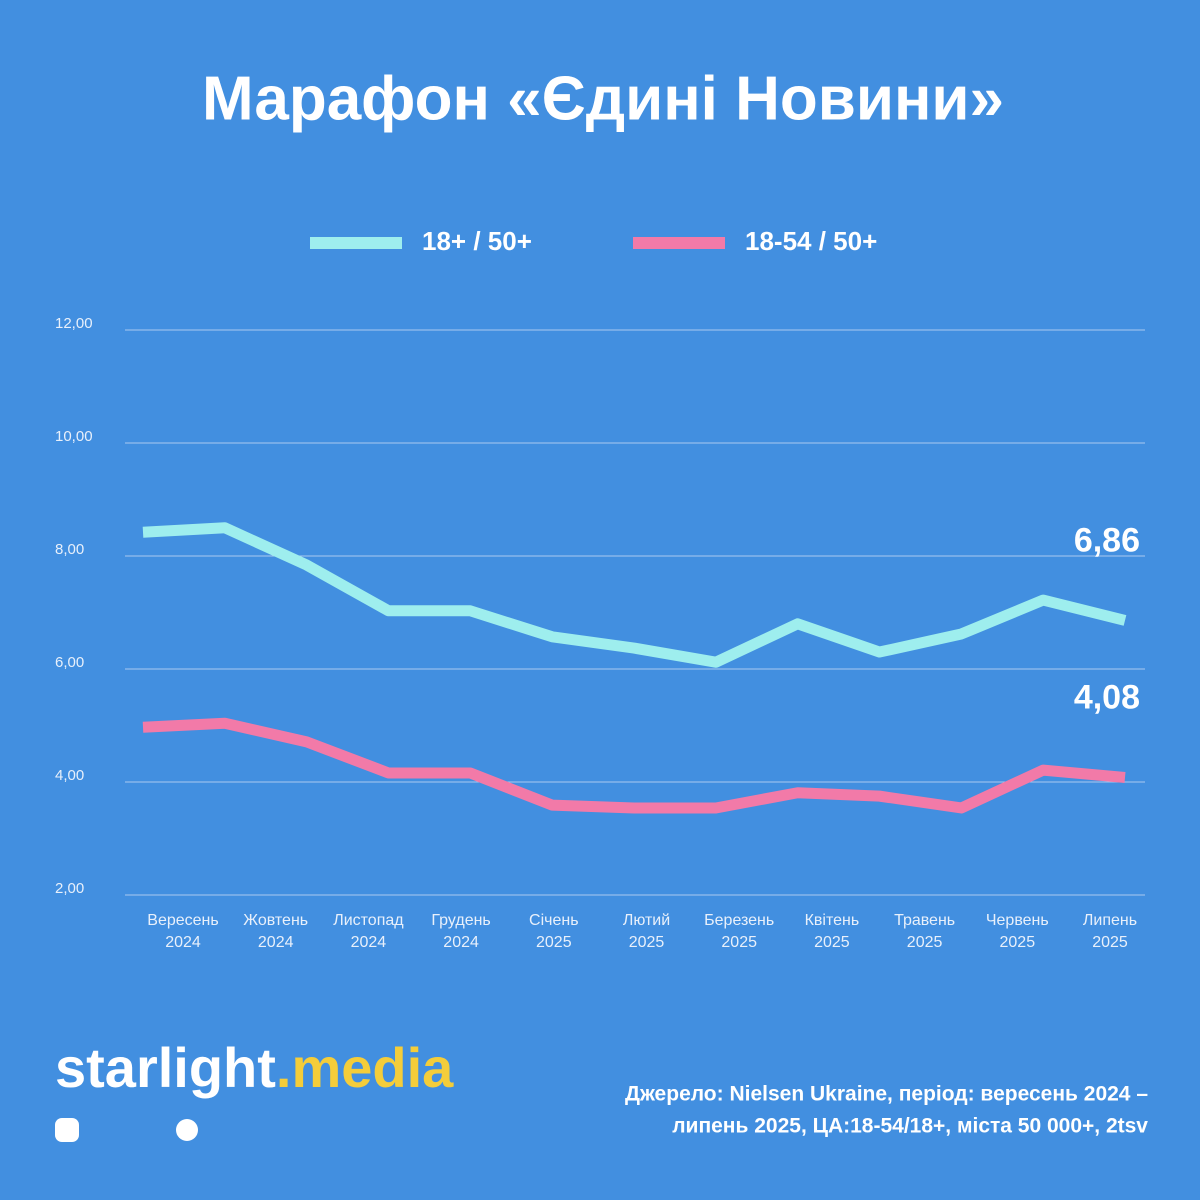 The width and height of the screenshot is (1200, 1200). Describe the element at coordinates (74, 323) in the screenshot. I see `y-tick-label: 12,00` at that location.